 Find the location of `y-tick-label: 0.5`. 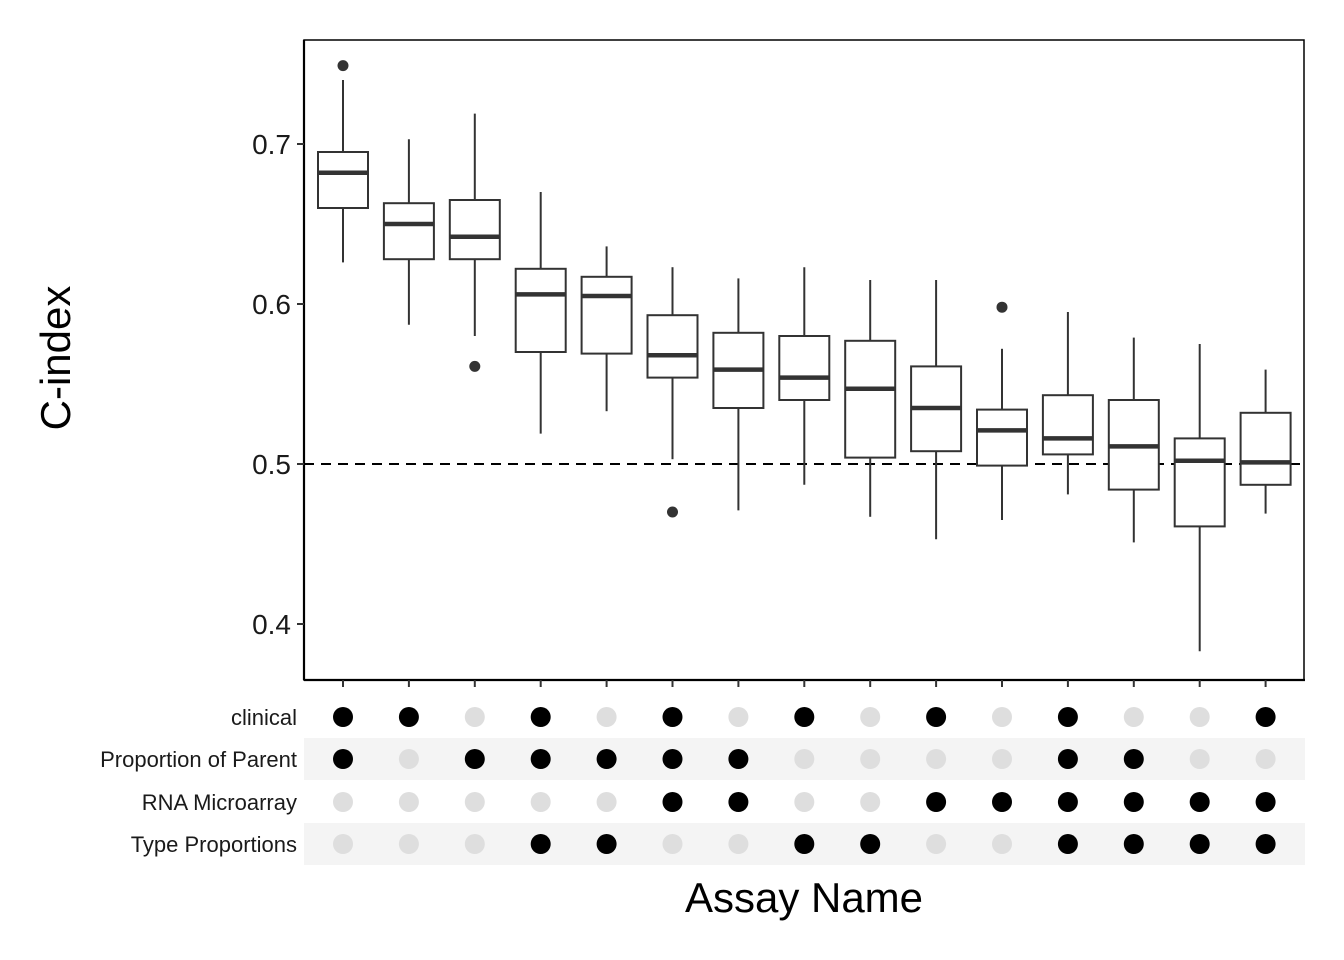

y-tick-label: 0.5 is located at coordinates (271, 464).